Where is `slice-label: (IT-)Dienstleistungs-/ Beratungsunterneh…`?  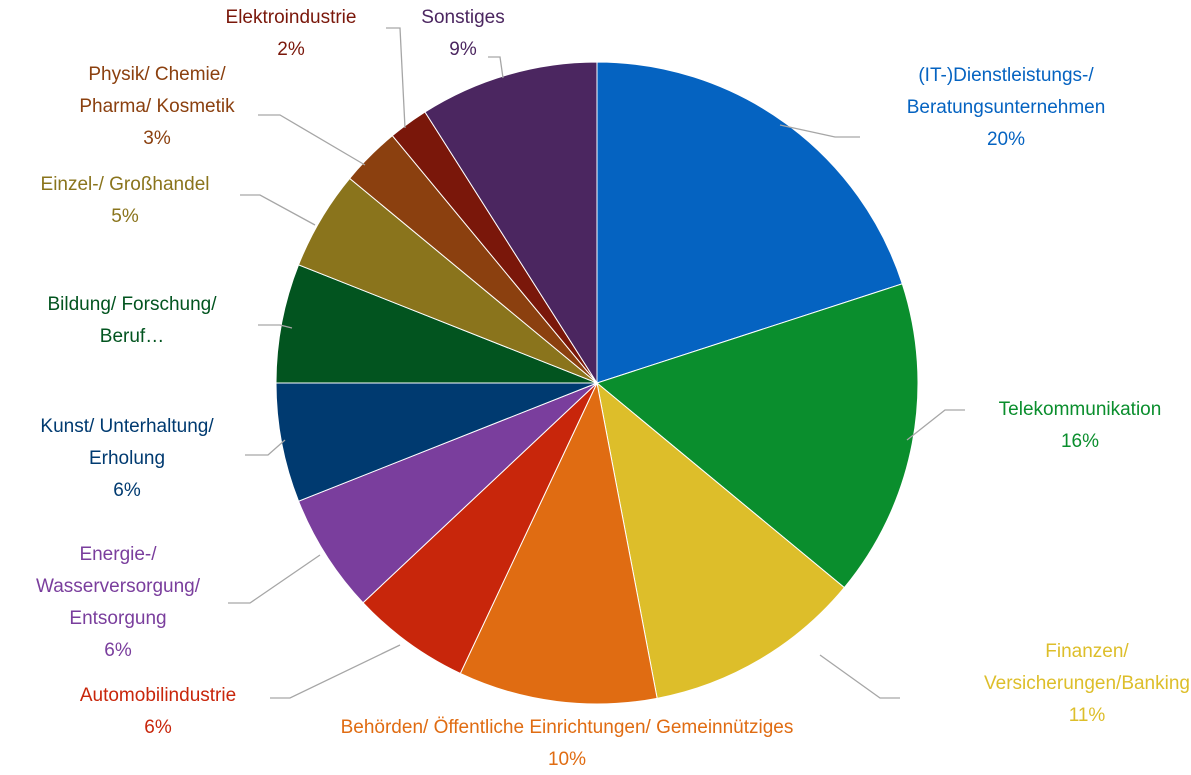
slice-label: (IT-)Dienstleistungs-/ Beratungsunterneh… is located at coordinates (1006, 108).